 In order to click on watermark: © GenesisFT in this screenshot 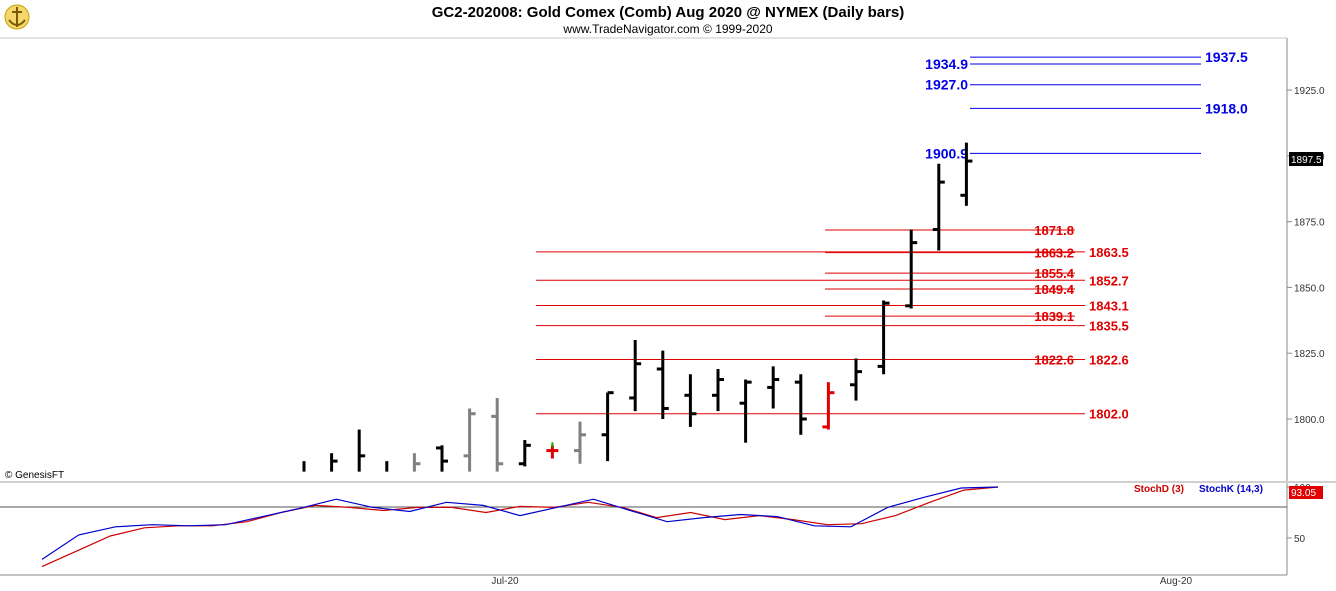, I will do `click(34, 475)`.